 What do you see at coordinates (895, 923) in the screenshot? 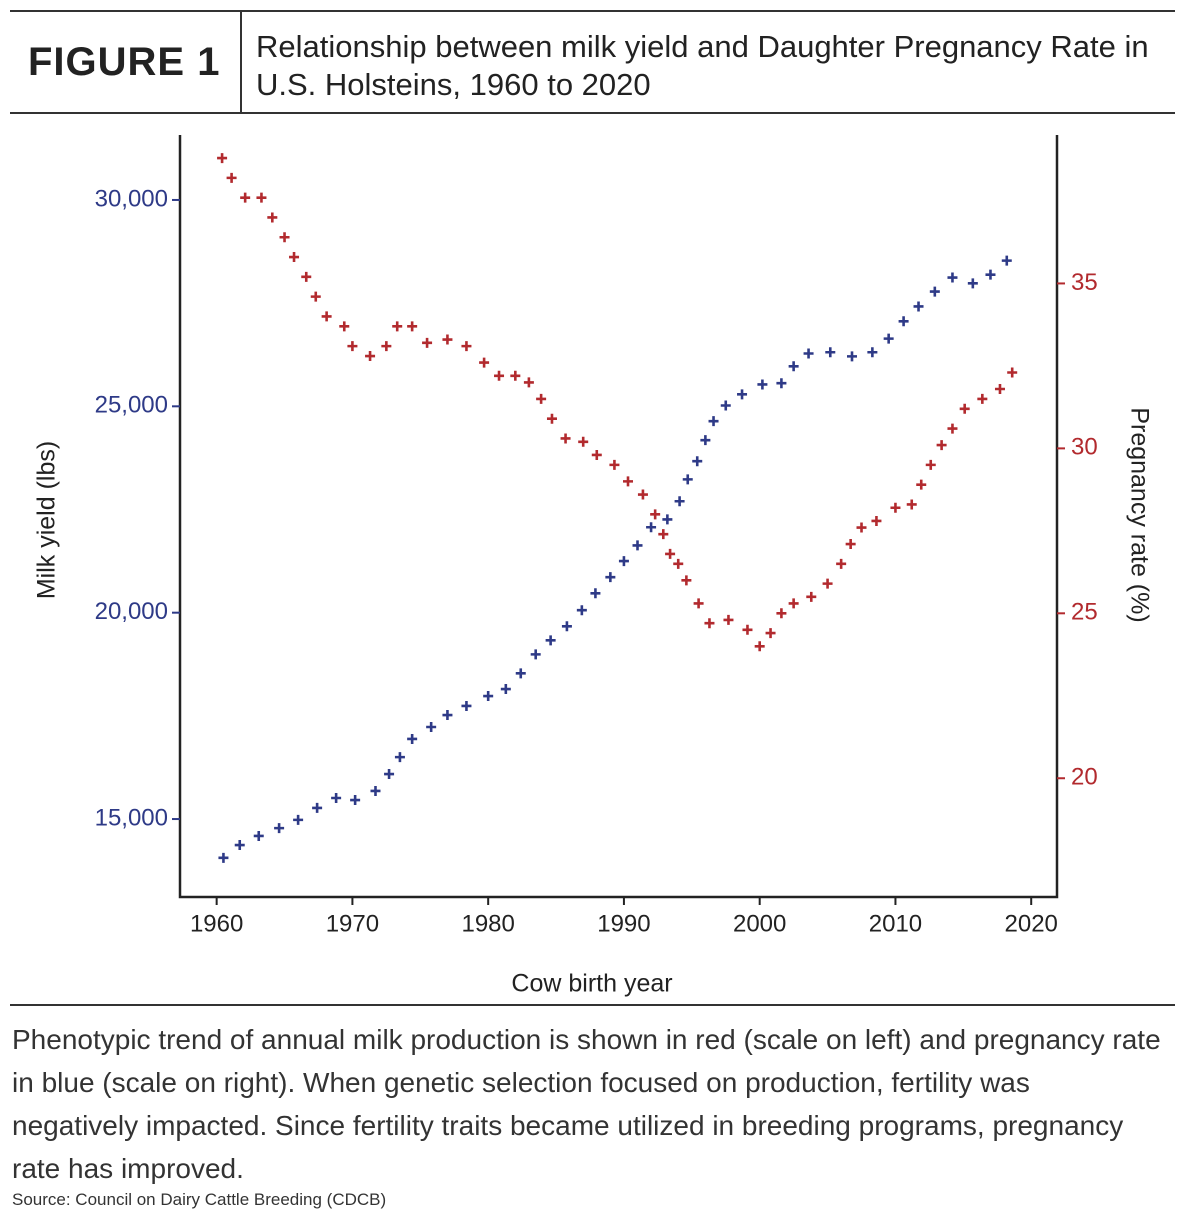
I see `x-tick-label: 2010` at bounding box center [895, 923].